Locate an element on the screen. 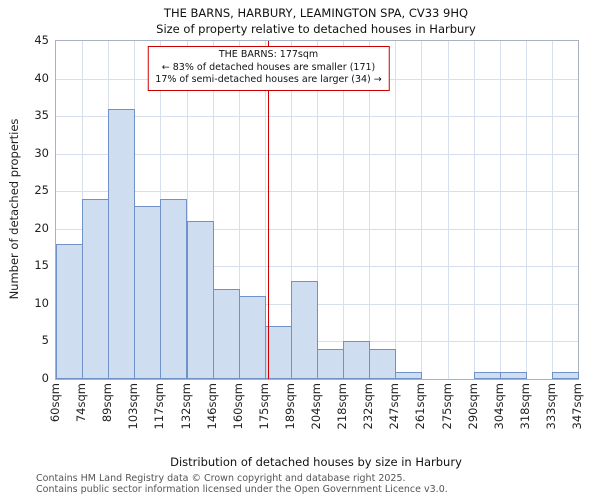  subject-property-marker-line is located at coordinates (268, 210).